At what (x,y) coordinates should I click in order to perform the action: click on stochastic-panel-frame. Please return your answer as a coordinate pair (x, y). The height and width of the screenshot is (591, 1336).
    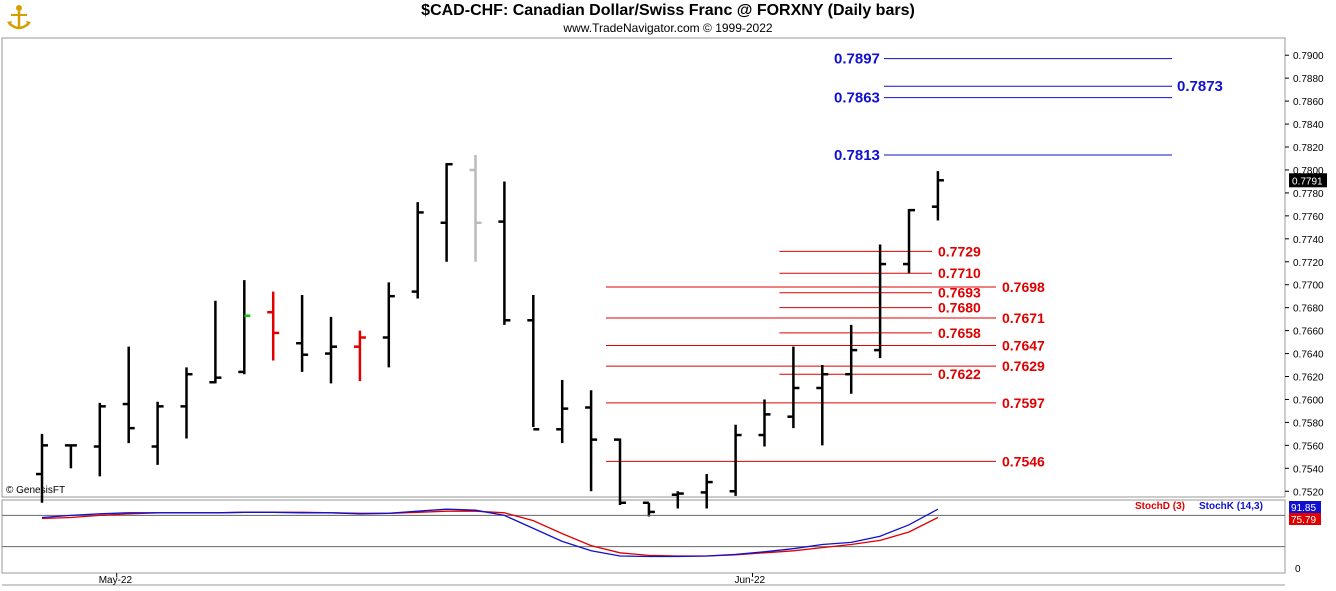
    Looking at the image, I should click on (643, 536).